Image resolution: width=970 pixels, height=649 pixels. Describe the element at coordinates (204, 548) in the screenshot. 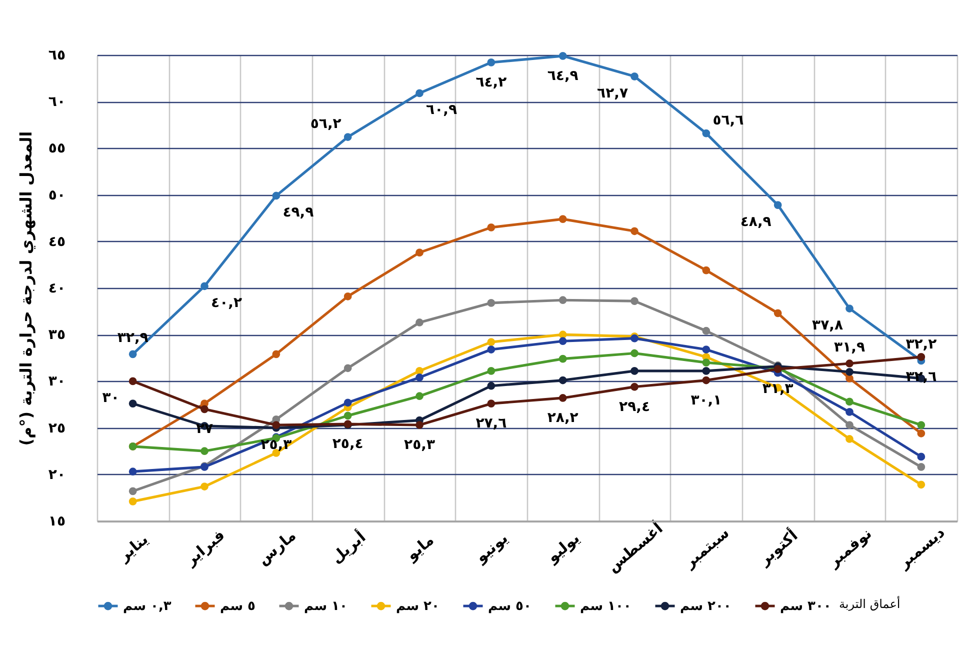

I see `x-tick-label: فبراير` at that location.